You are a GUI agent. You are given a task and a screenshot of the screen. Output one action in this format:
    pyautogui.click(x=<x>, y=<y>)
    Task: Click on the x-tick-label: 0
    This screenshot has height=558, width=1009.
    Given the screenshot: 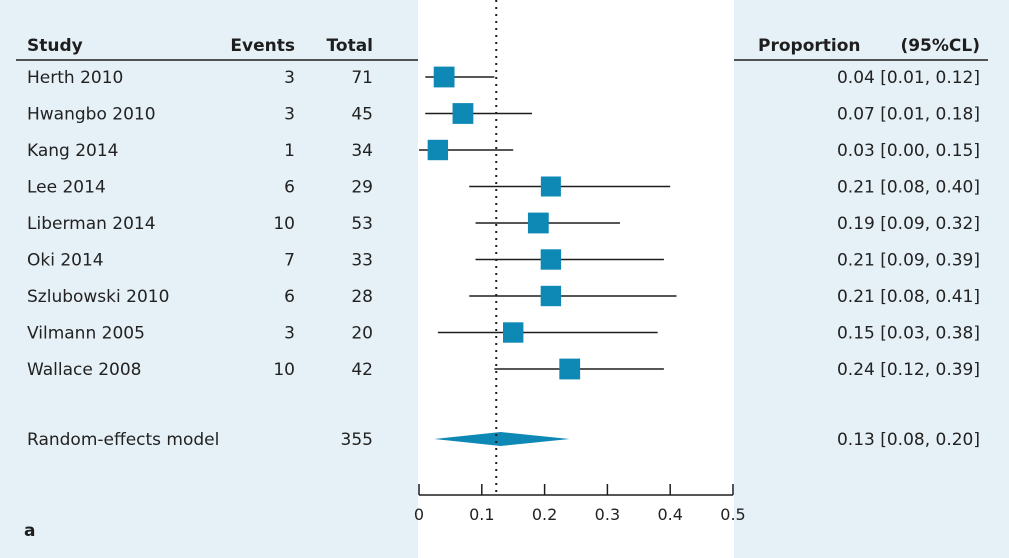 What is the action you would take?
    pyautogui.click(x=419, y=514)
    